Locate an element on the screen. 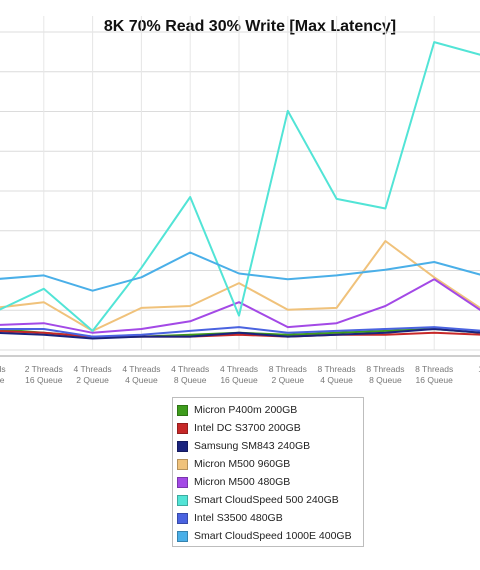 This screenshot has height=570, width=480. legend-item: Smart CloudSpeed 1000E 400GB is located at coordinates (270, 536).